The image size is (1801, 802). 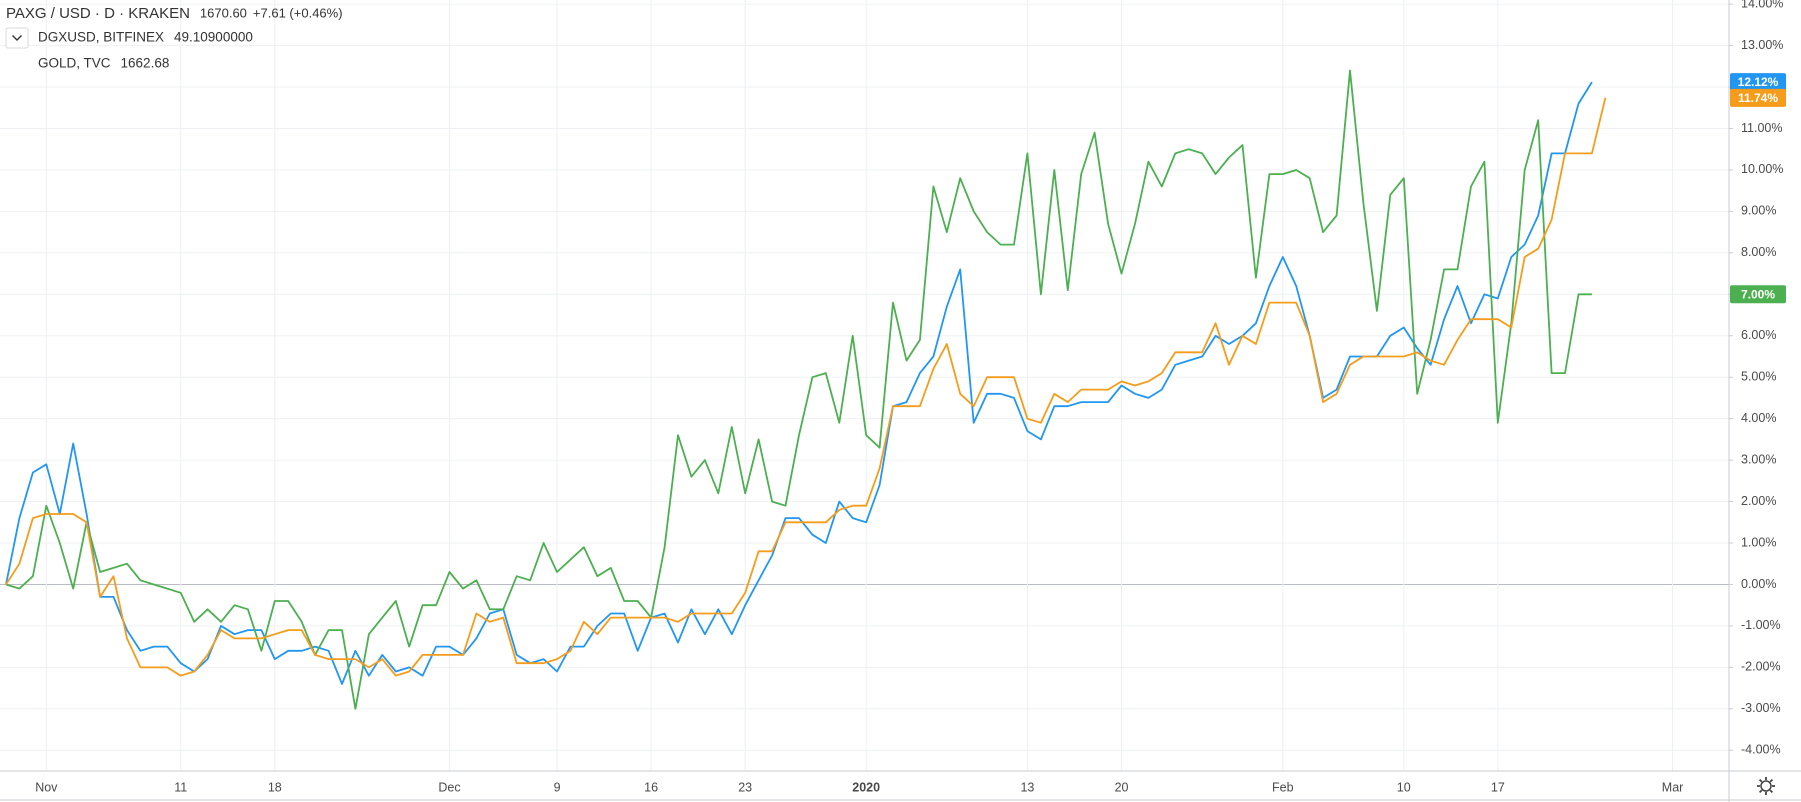 I want to click on x-tick-label: Dec, so click(x=449, y=787).